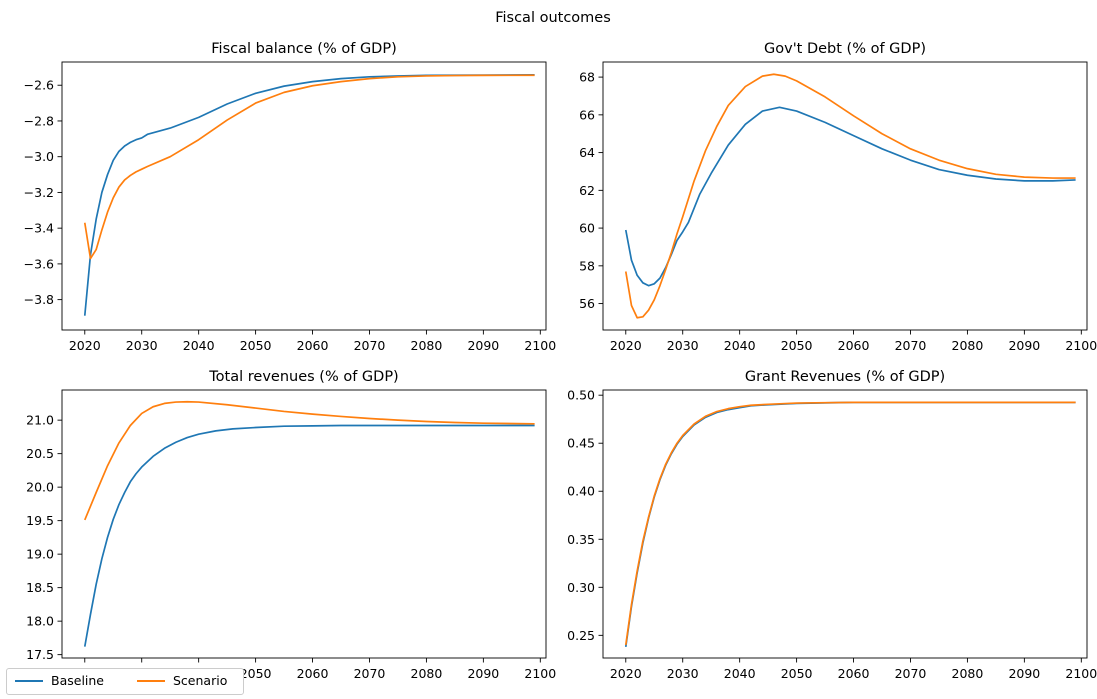 The width and height of the screenshot is (1097, 699). Describe the element at coordinates (40, 621) in the screenshot. I see `y-tick-label: 18.0` at that location.